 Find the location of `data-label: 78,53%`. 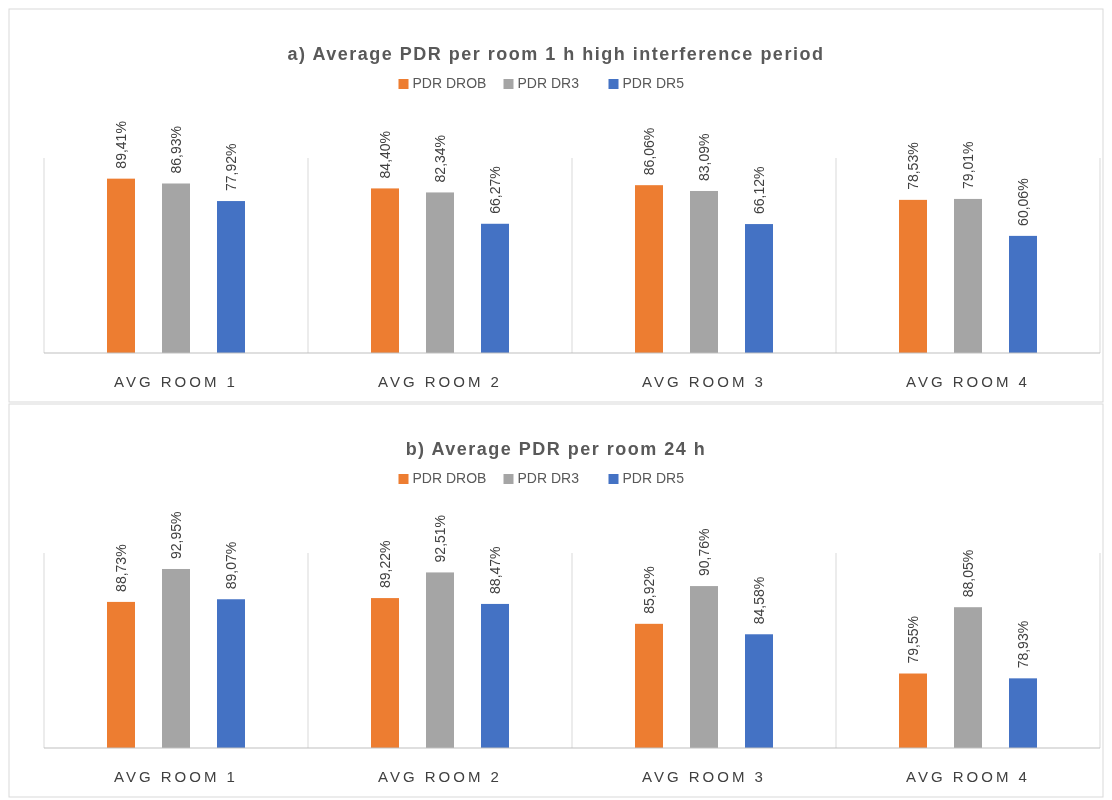

data-label: 78,53% is located at coordinates (913, 166).